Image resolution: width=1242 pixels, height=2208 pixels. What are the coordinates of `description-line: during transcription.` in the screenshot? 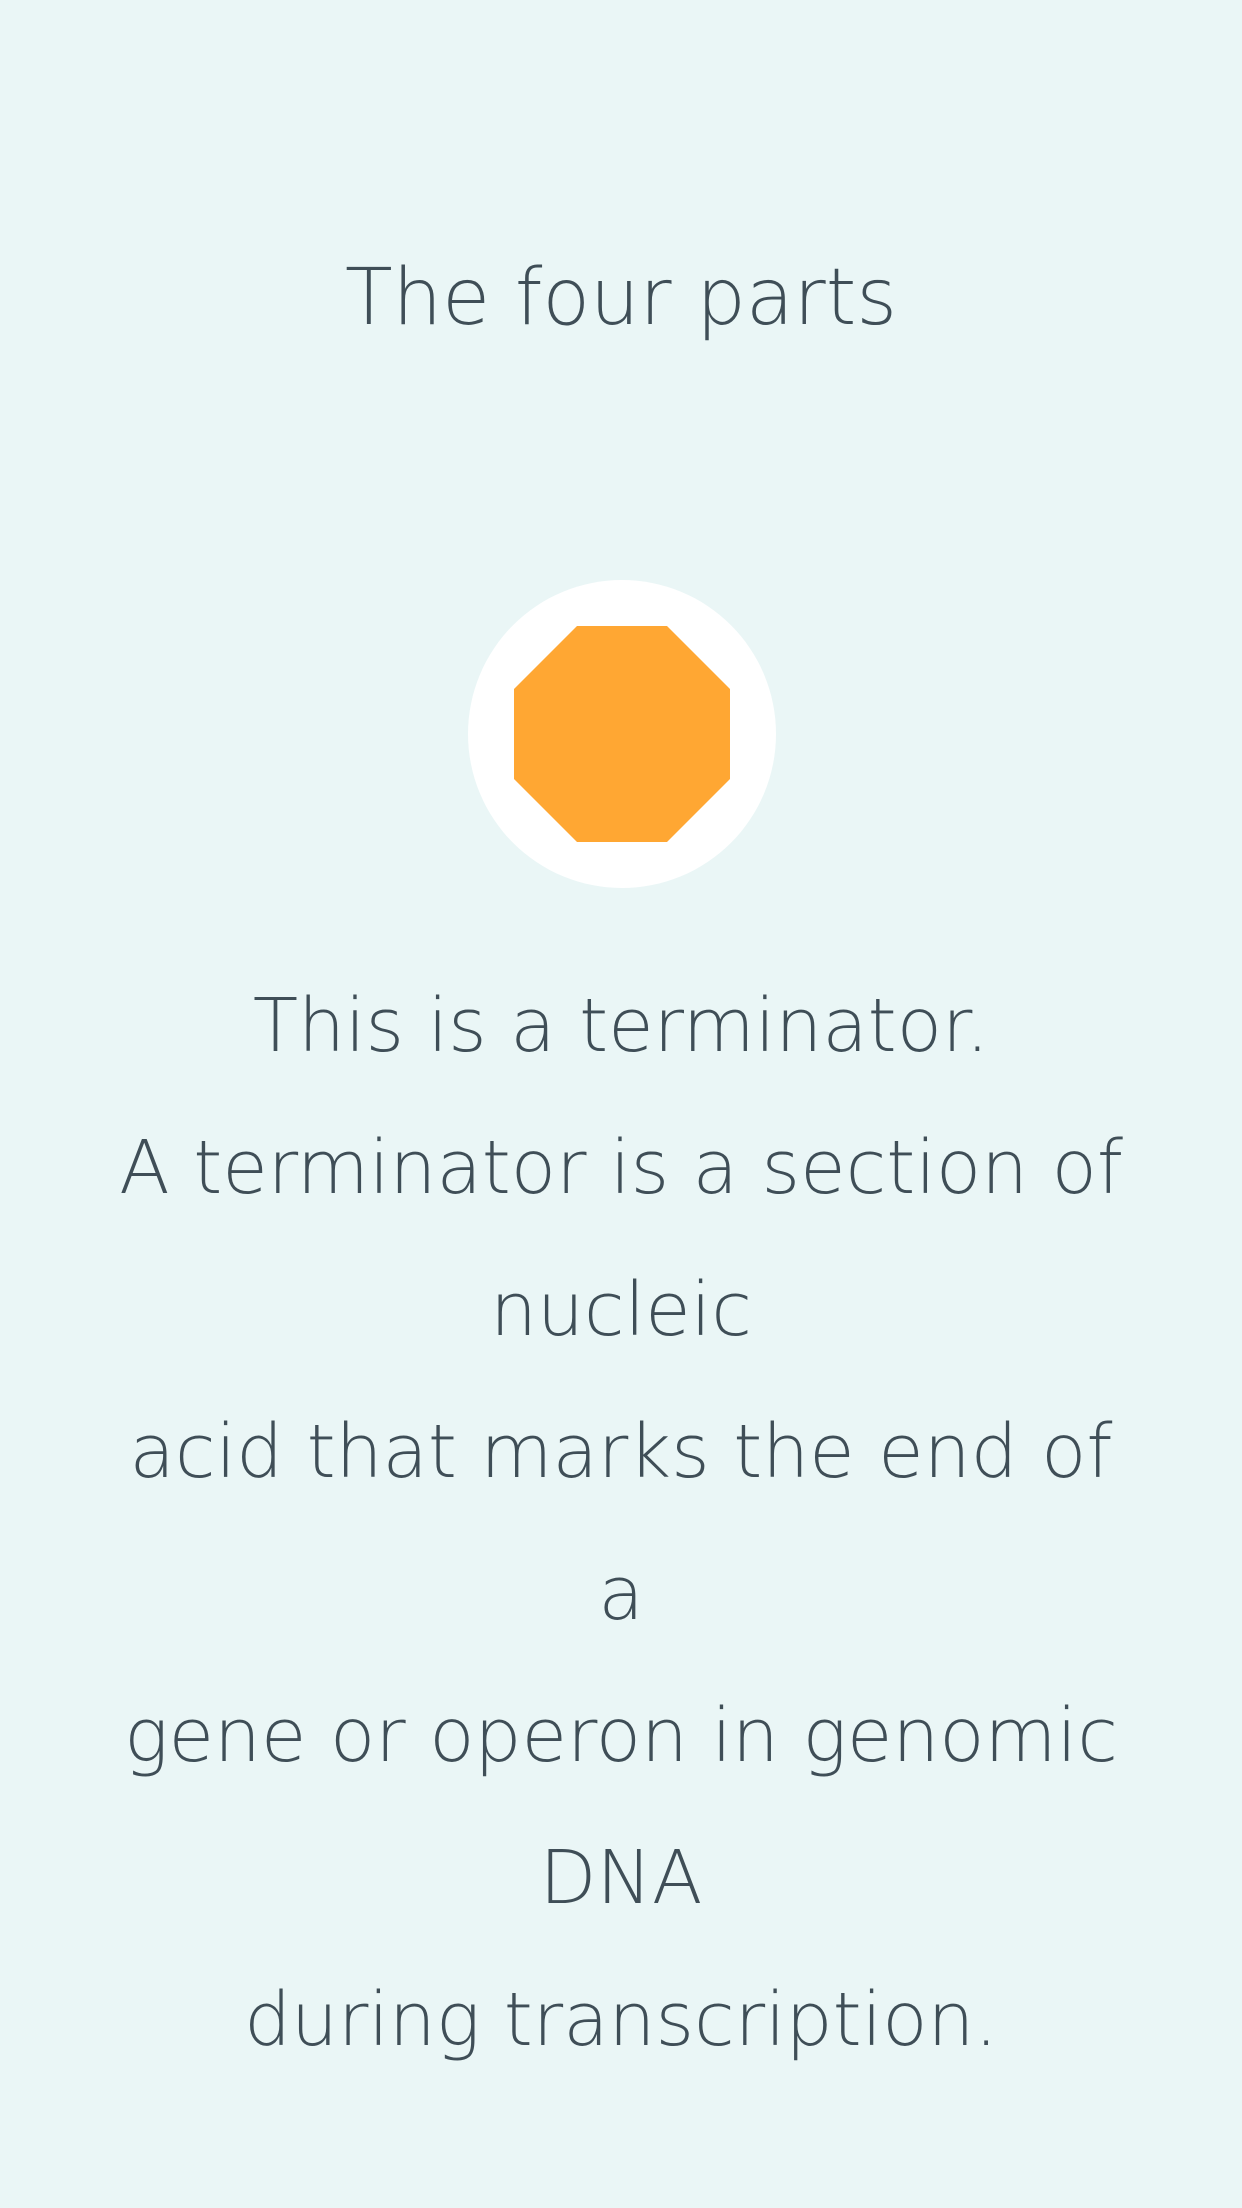 It's located at (621, 2020).